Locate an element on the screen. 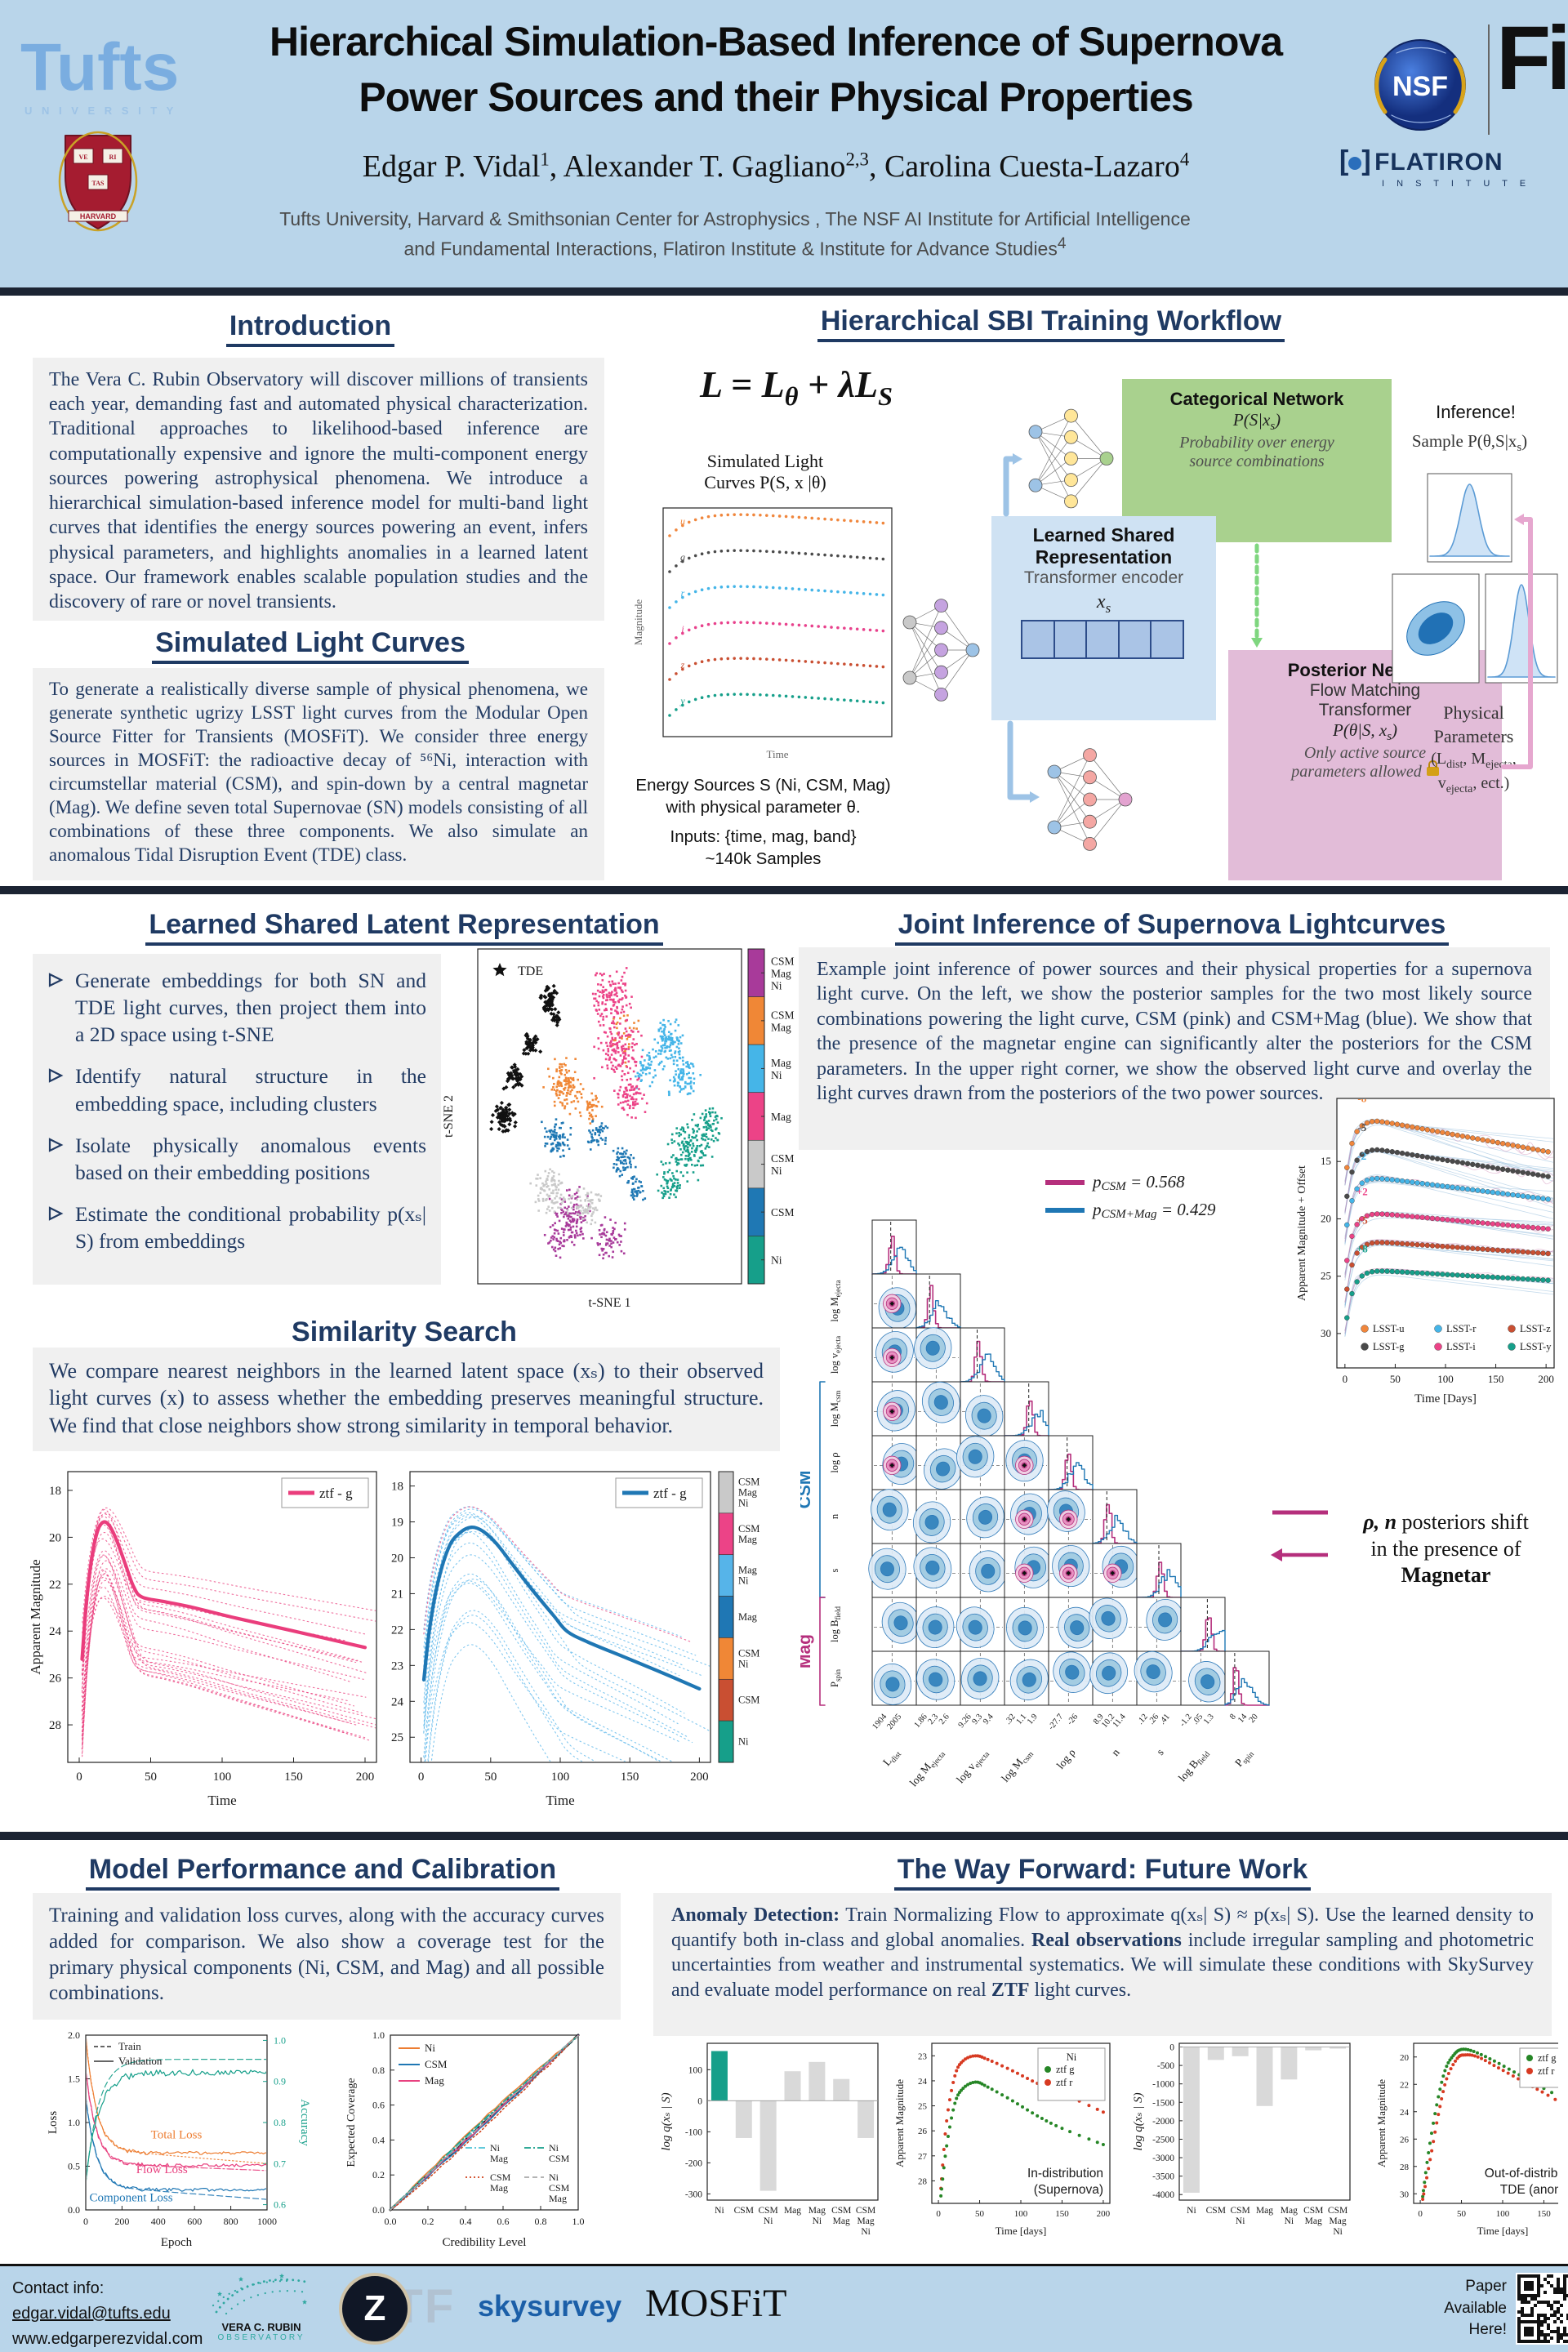 Image resolution: width=1568 pixels, height=2352 pixels. workflow-heading: Hierarchical SBI Training Workflow is located at coordinates (1051, 323).